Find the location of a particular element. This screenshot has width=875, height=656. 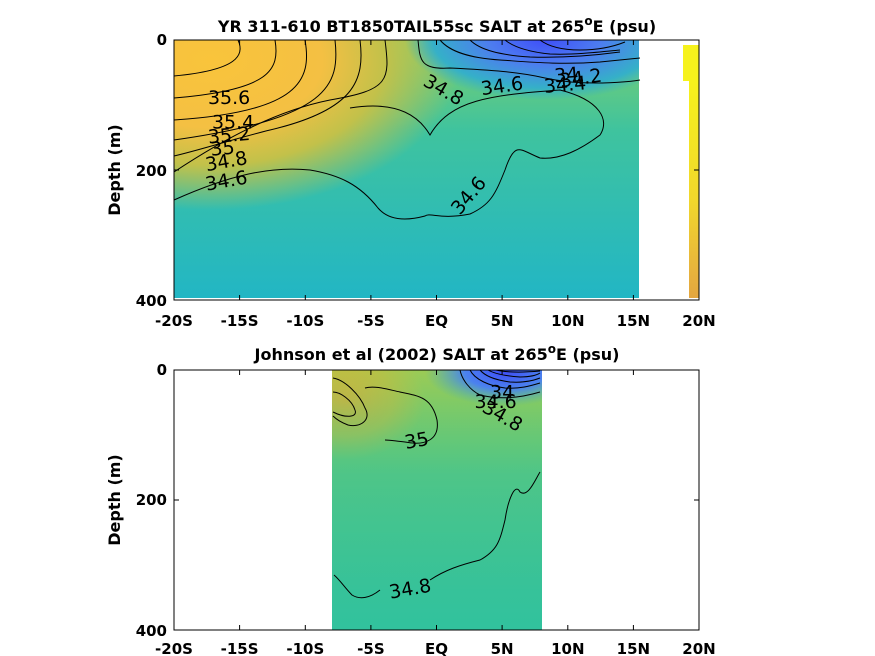

contour-label: 34.4 is located at coordinates (565, 85).